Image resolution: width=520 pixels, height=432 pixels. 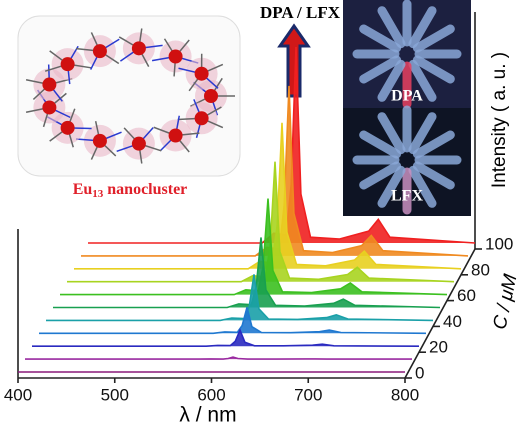 What do you see at coordinates (130, 96) in the screenshot?
I see `cluster-image` at bounding box center [130, 96].